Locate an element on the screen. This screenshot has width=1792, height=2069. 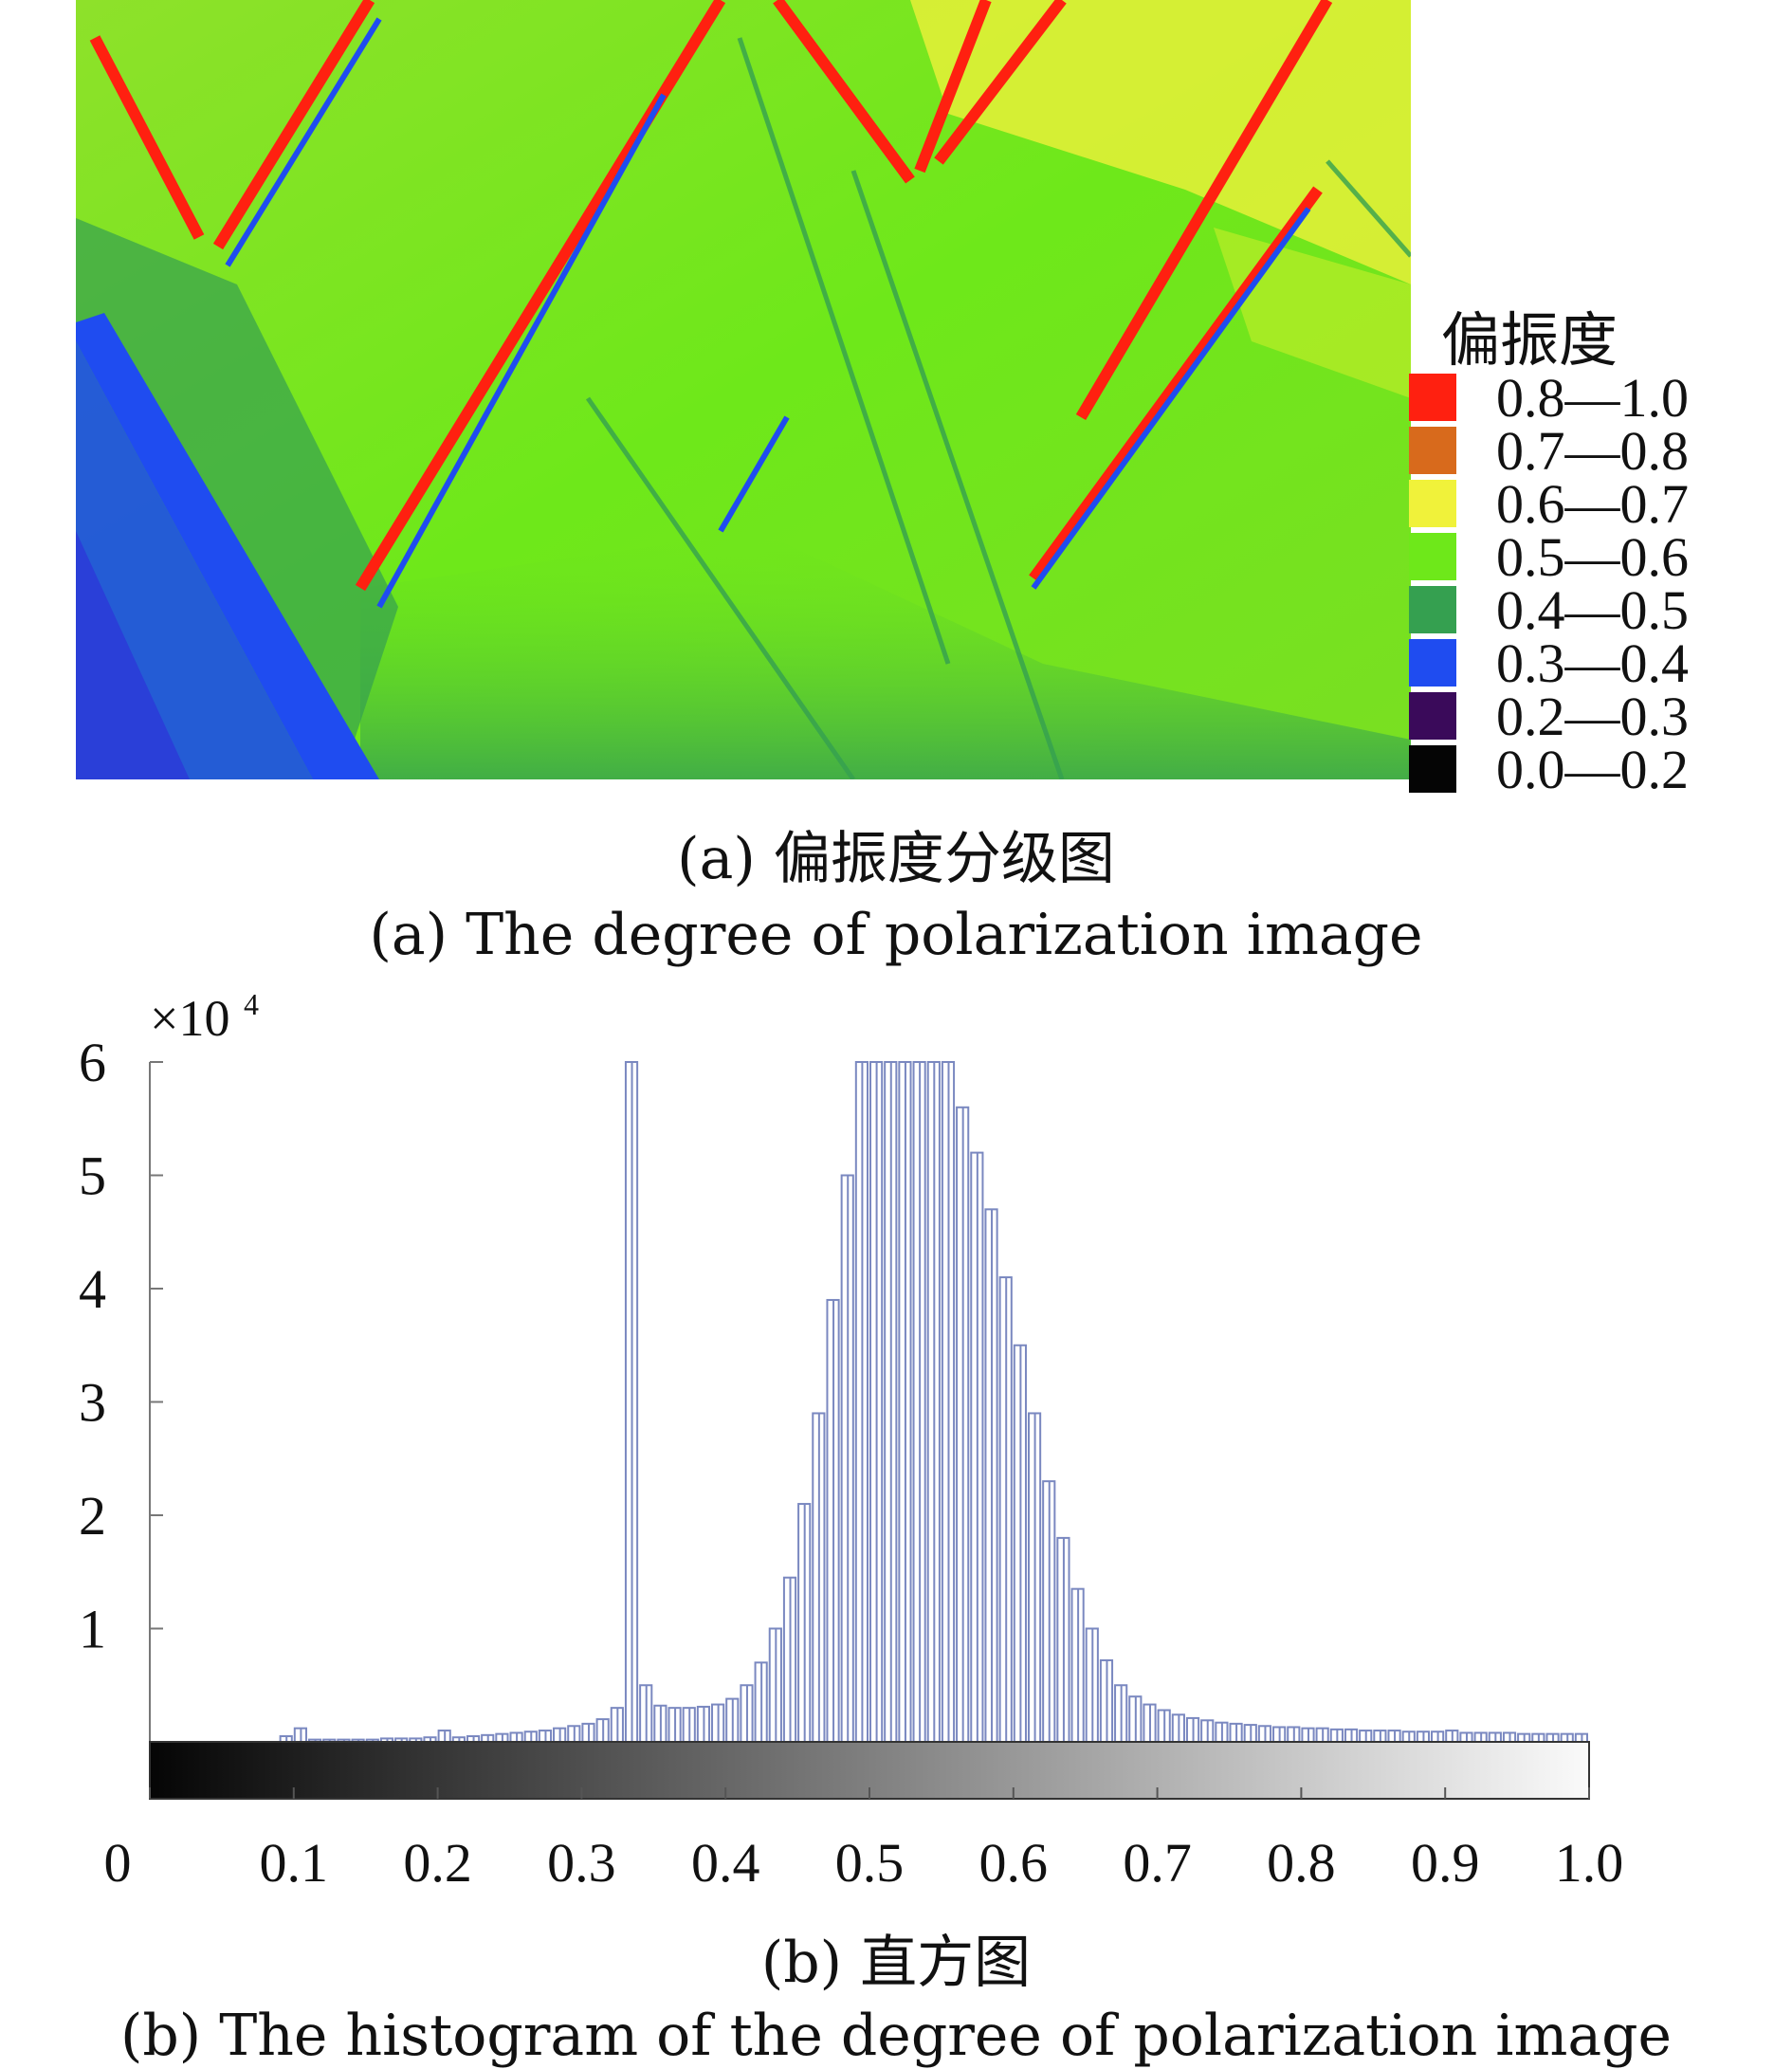
legend-label: 0.8—1.0 is located at coordinates (1592, 397).